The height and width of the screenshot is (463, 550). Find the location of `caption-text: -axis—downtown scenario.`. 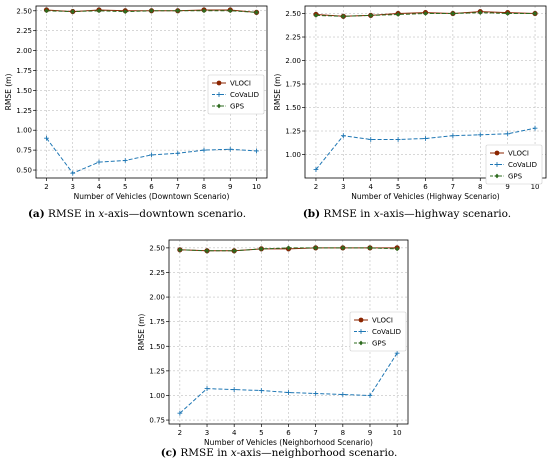

caption-text: -axis—downtown scenario. is located at coordinates (175, 214).